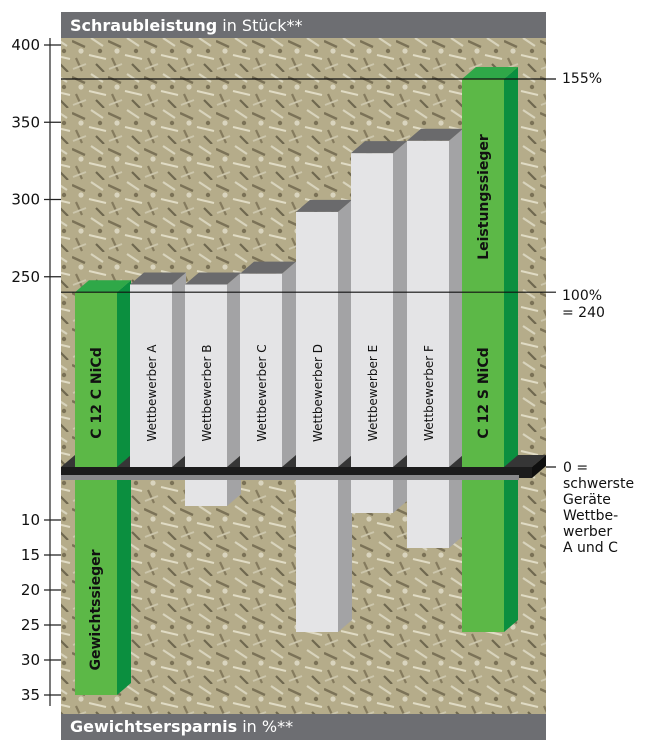 This screenshot has width=645, height=740. I want to click on platform-side, so click(539, 466).